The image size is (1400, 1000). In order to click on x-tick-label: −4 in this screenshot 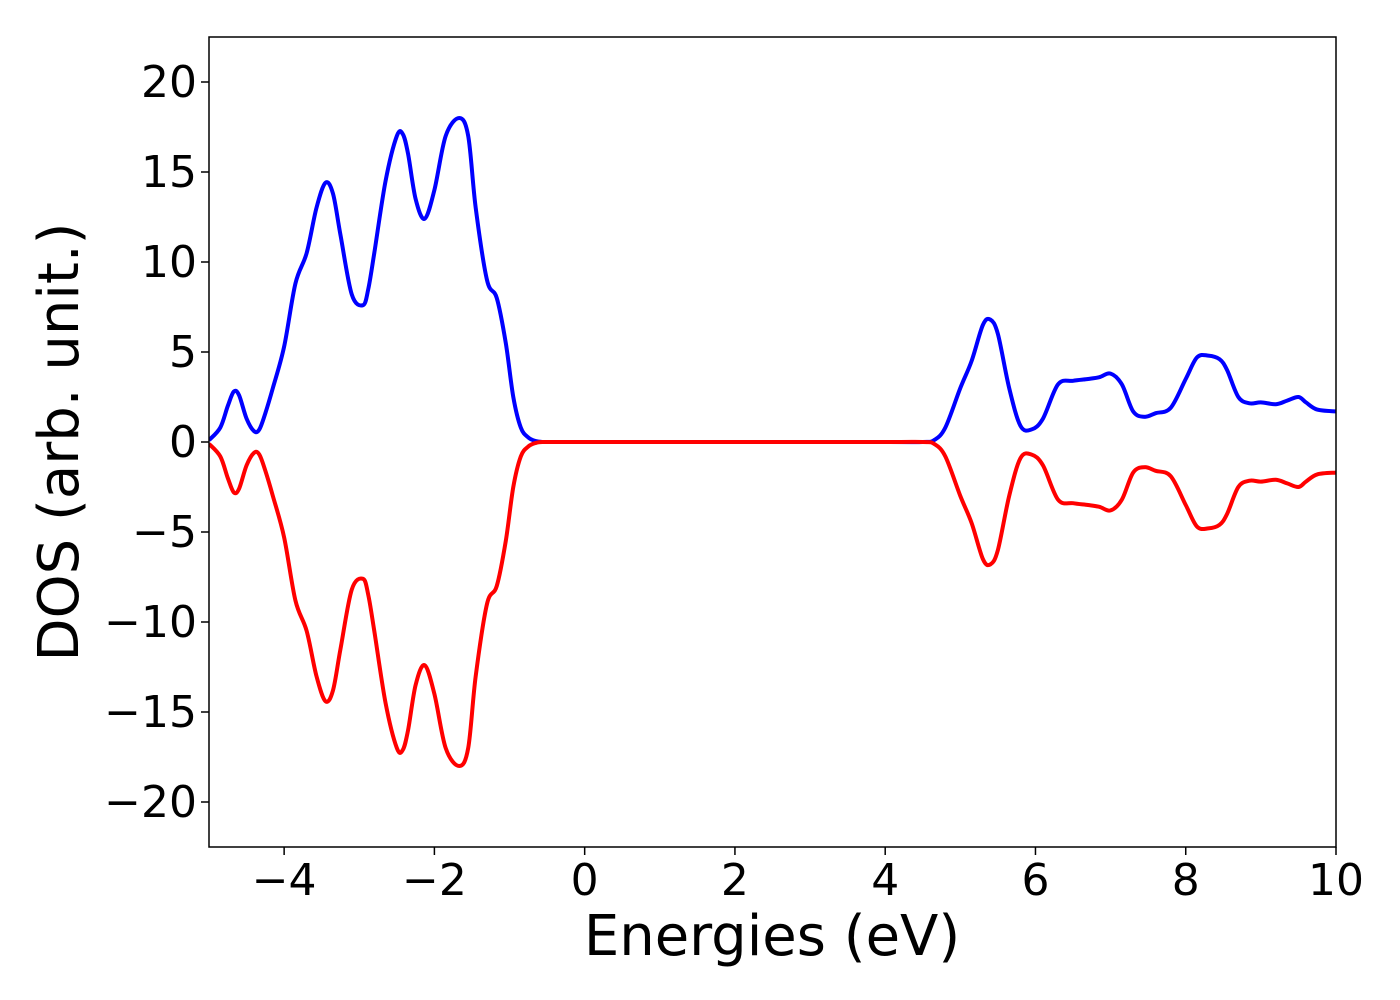, I will do `click(284, 880)`.